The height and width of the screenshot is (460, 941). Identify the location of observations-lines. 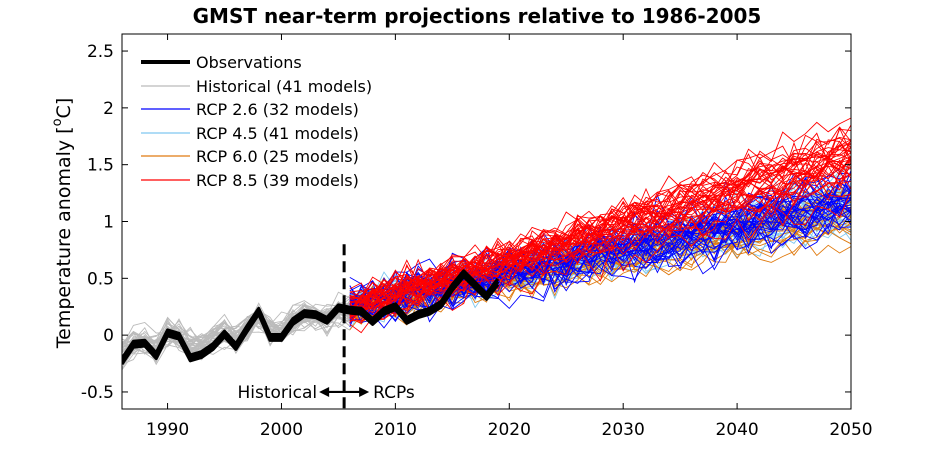
(311, 317).